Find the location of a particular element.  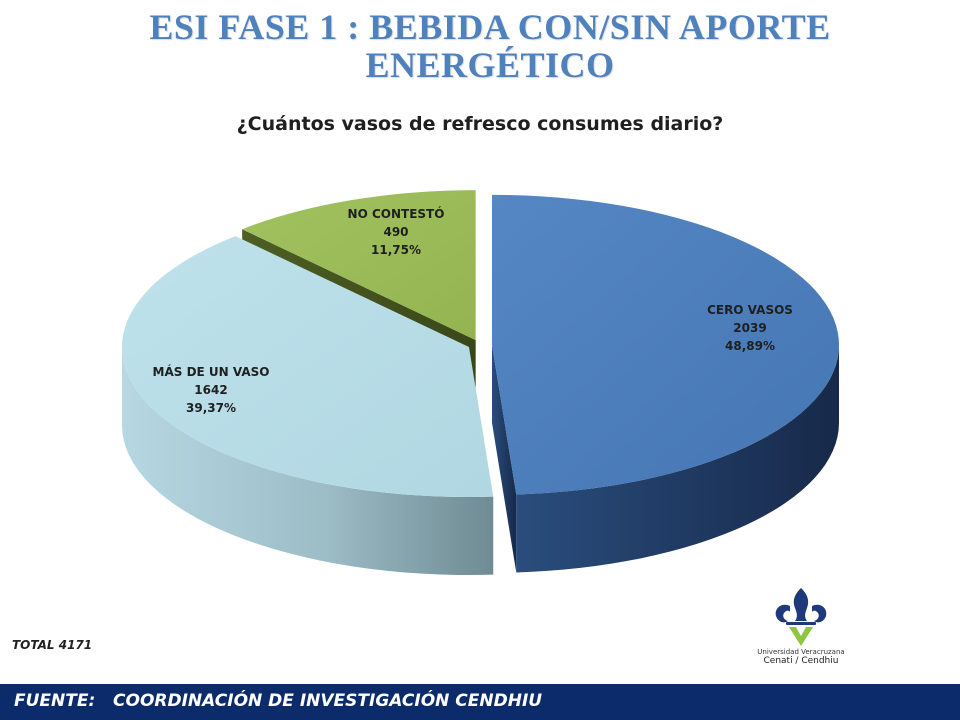

slice-label-percent: 39,37% is located at coordinates (211, 408).